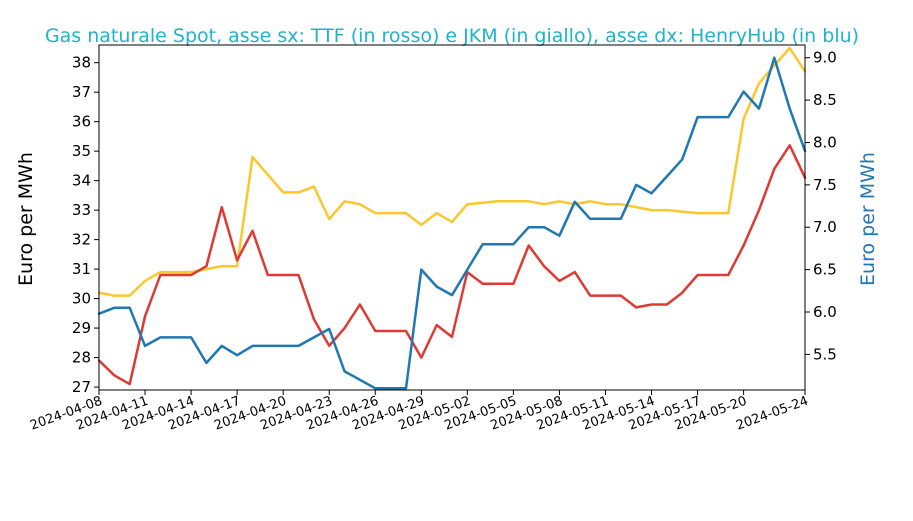 This screenshot has width=913, height=521. Describe the element at coordinates (81, 240) in the screenshot. I see `left-tick-label: 32` at that location.